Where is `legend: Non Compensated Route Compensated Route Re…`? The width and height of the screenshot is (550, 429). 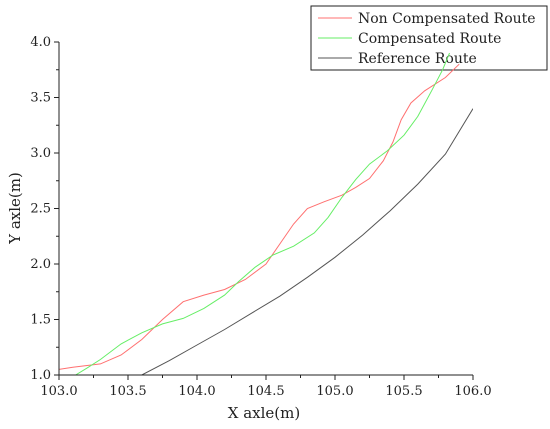 legend: Non Compensated Route Compensated Route Re… is located at coordinates (429, 38).